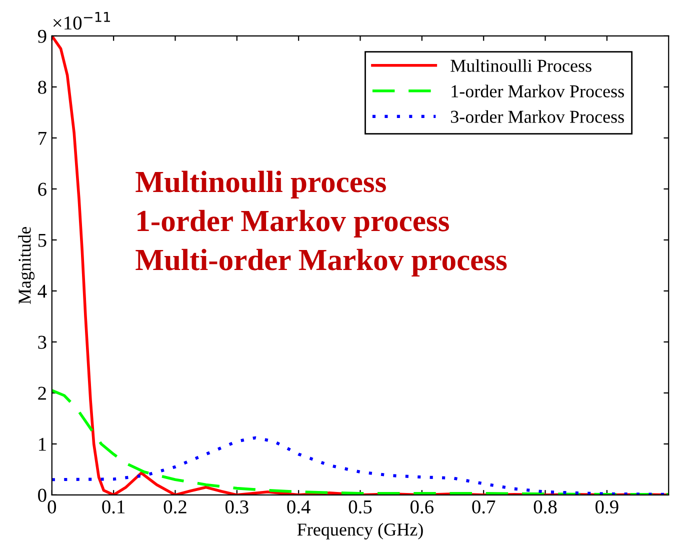 This screenshot has height=553, width=674. What do you see at coordinates (42, 444) in the screenshot?
I see `y-tick-label: 1` at bounding box center [42, 444].